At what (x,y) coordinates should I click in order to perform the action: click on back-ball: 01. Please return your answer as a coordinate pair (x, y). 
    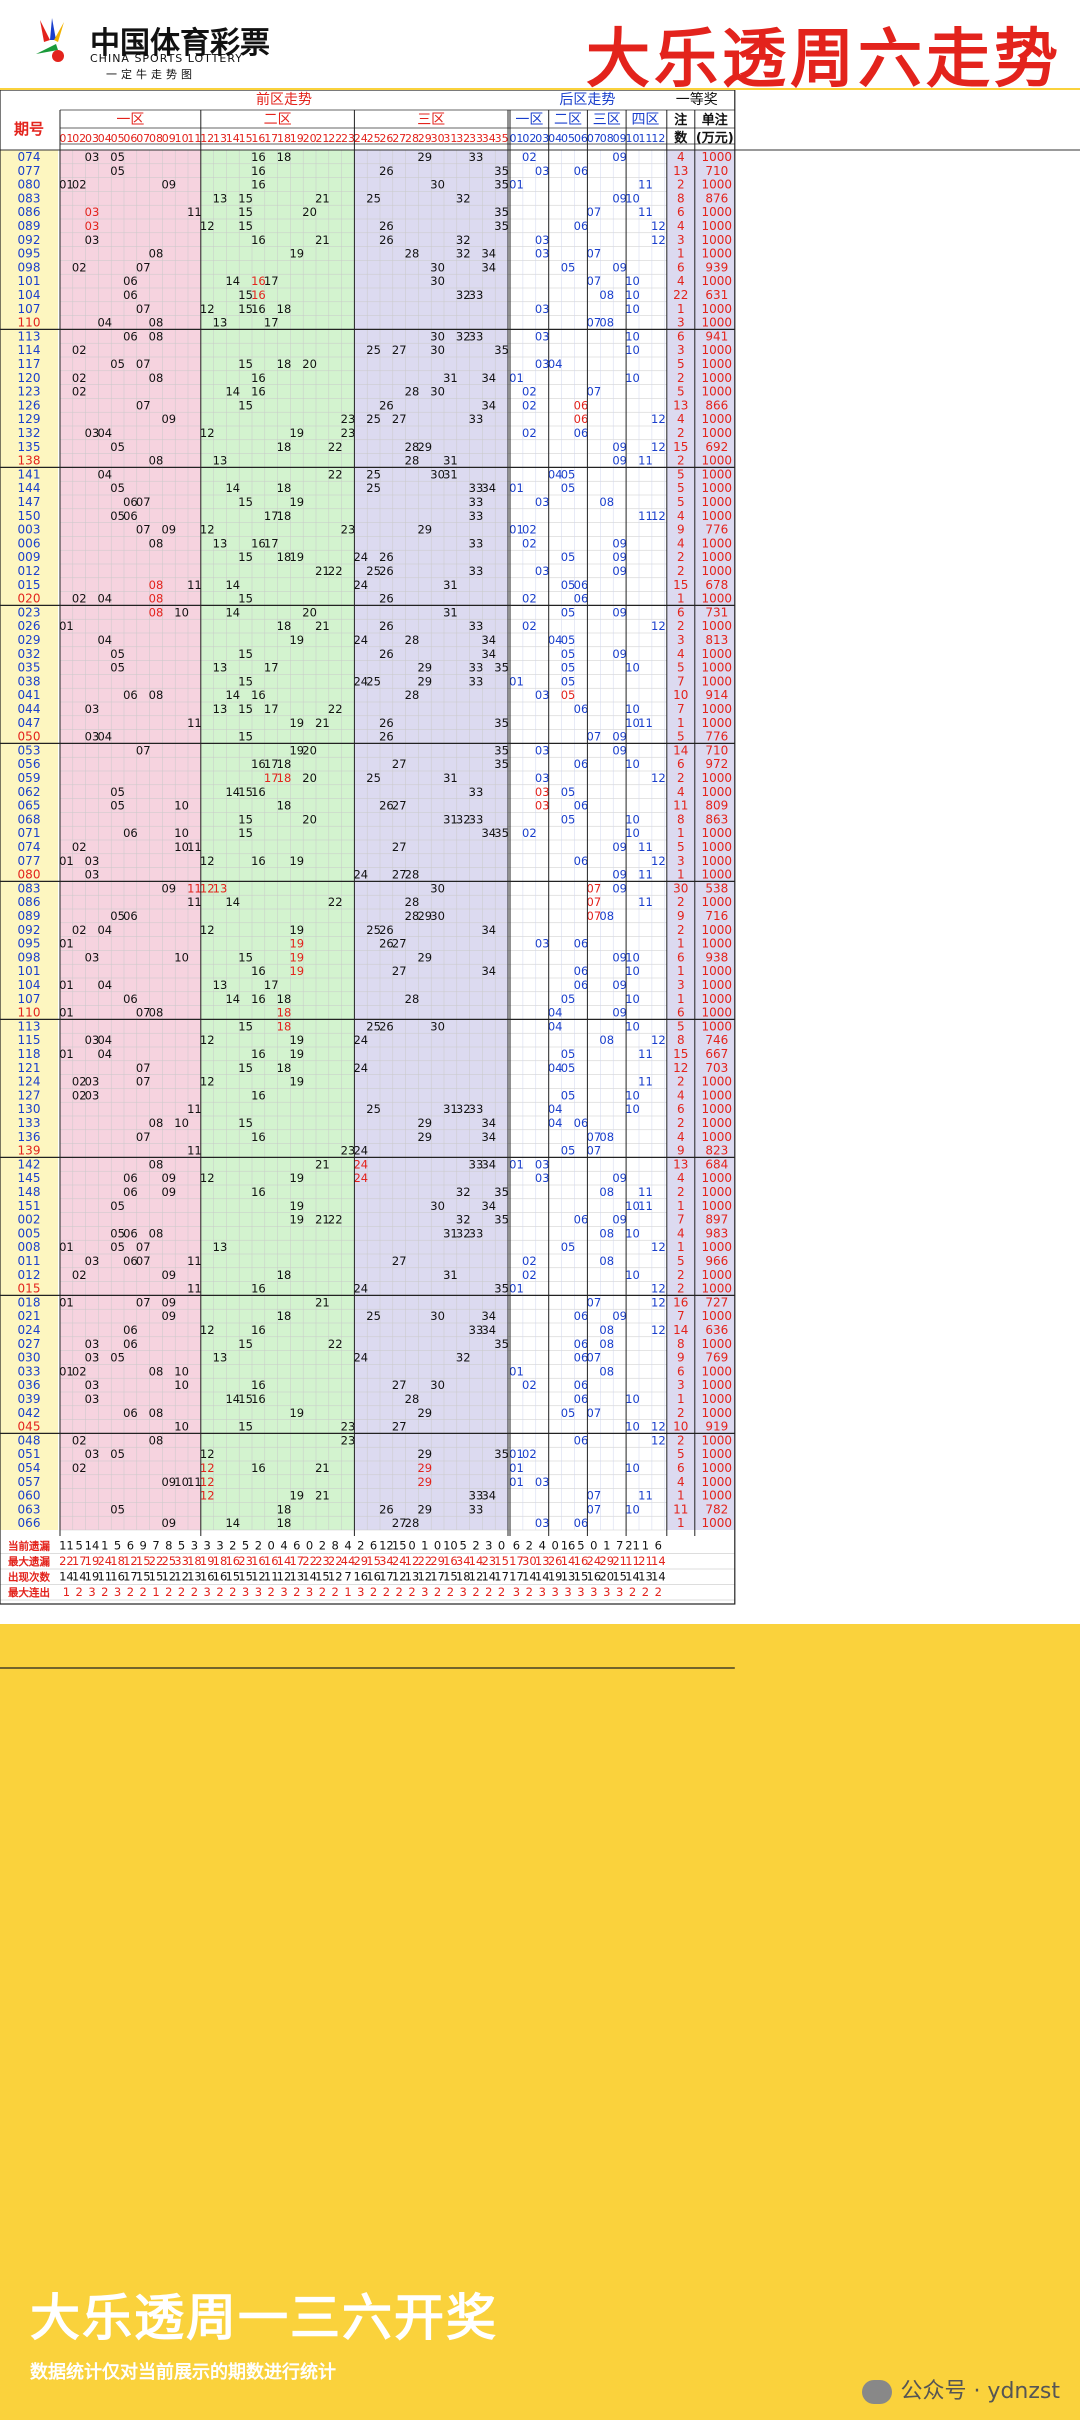
    Looking at the image, I should click on (516, 1371).